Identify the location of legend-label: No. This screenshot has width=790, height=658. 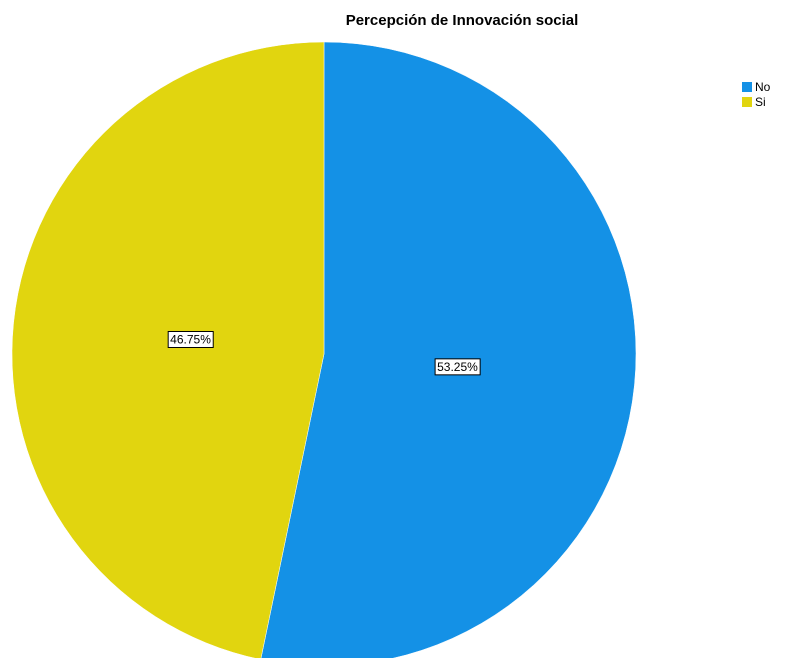
(763, 87).